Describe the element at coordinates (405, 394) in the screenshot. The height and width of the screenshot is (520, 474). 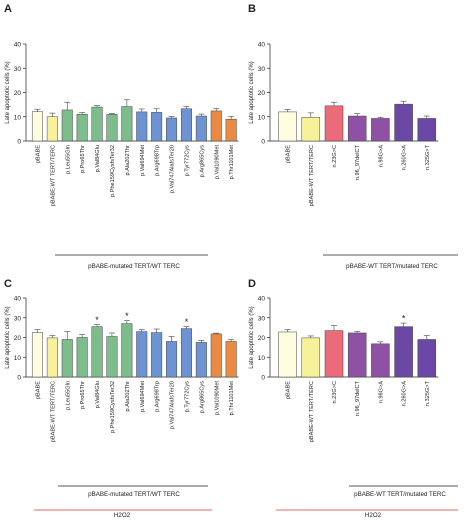
I see `category-label: n.260G>A` at that location.